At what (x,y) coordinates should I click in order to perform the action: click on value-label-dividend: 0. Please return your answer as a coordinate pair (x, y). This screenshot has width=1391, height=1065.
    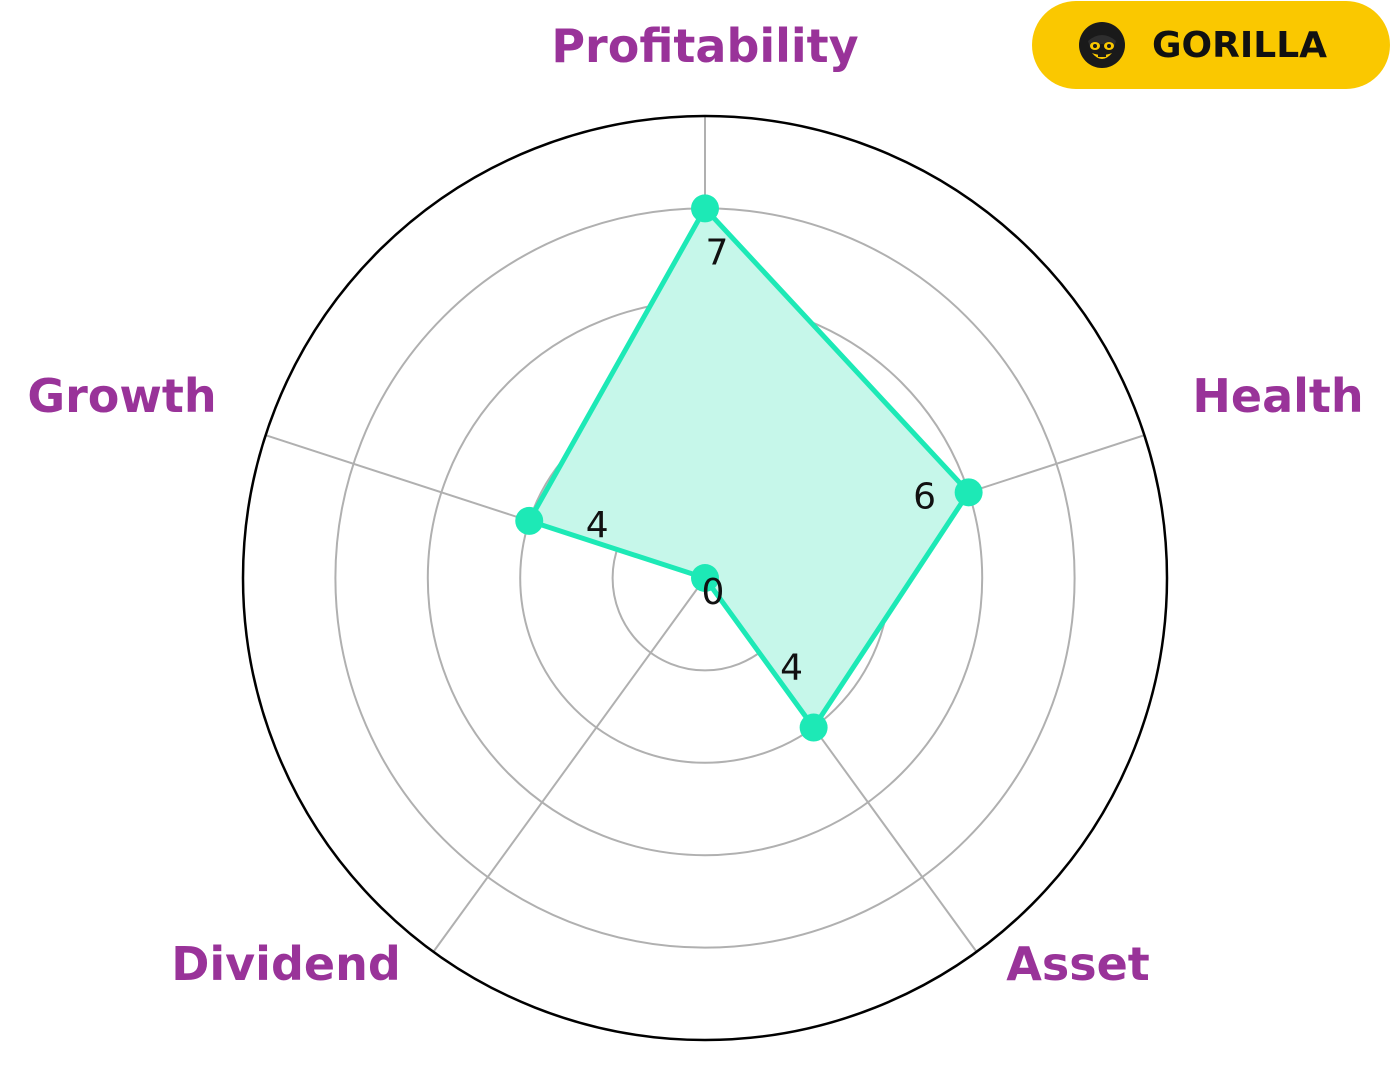
    Looking at the image, I should click on (713, 592).